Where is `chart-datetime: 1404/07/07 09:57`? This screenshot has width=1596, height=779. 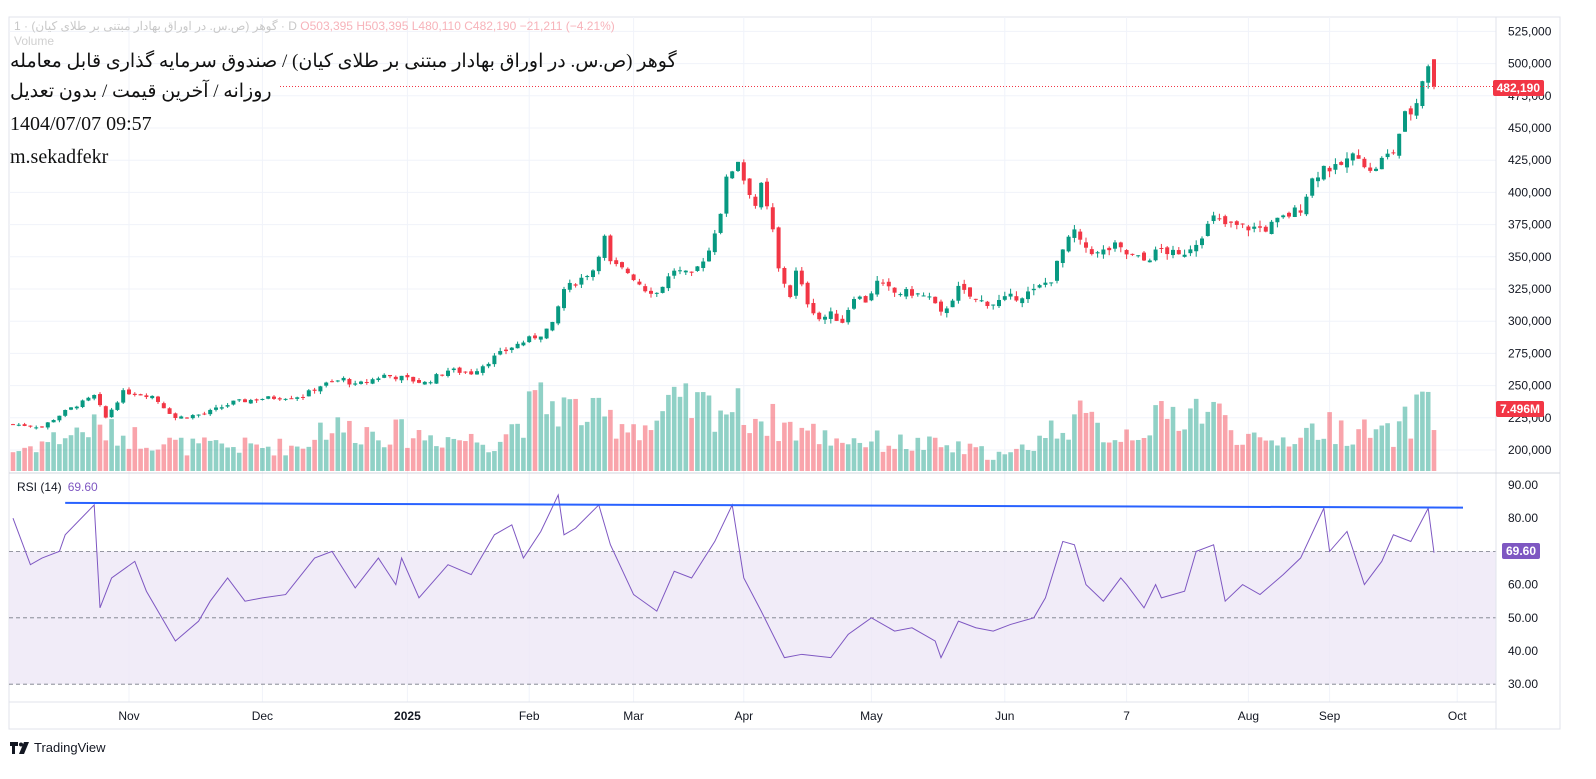 chart-datetime: 1404/07/07 09:57 is located at coordinates (81, 124).